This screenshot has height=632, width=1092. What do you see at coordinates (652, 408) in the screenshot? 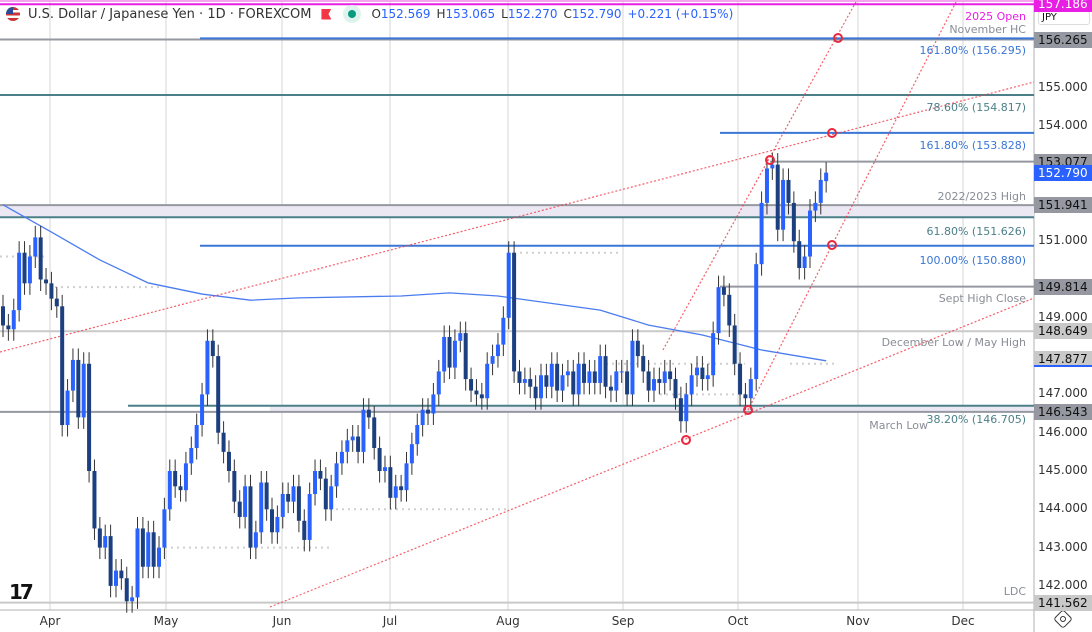
I see `support-zone` at bounding box center [652, 408].